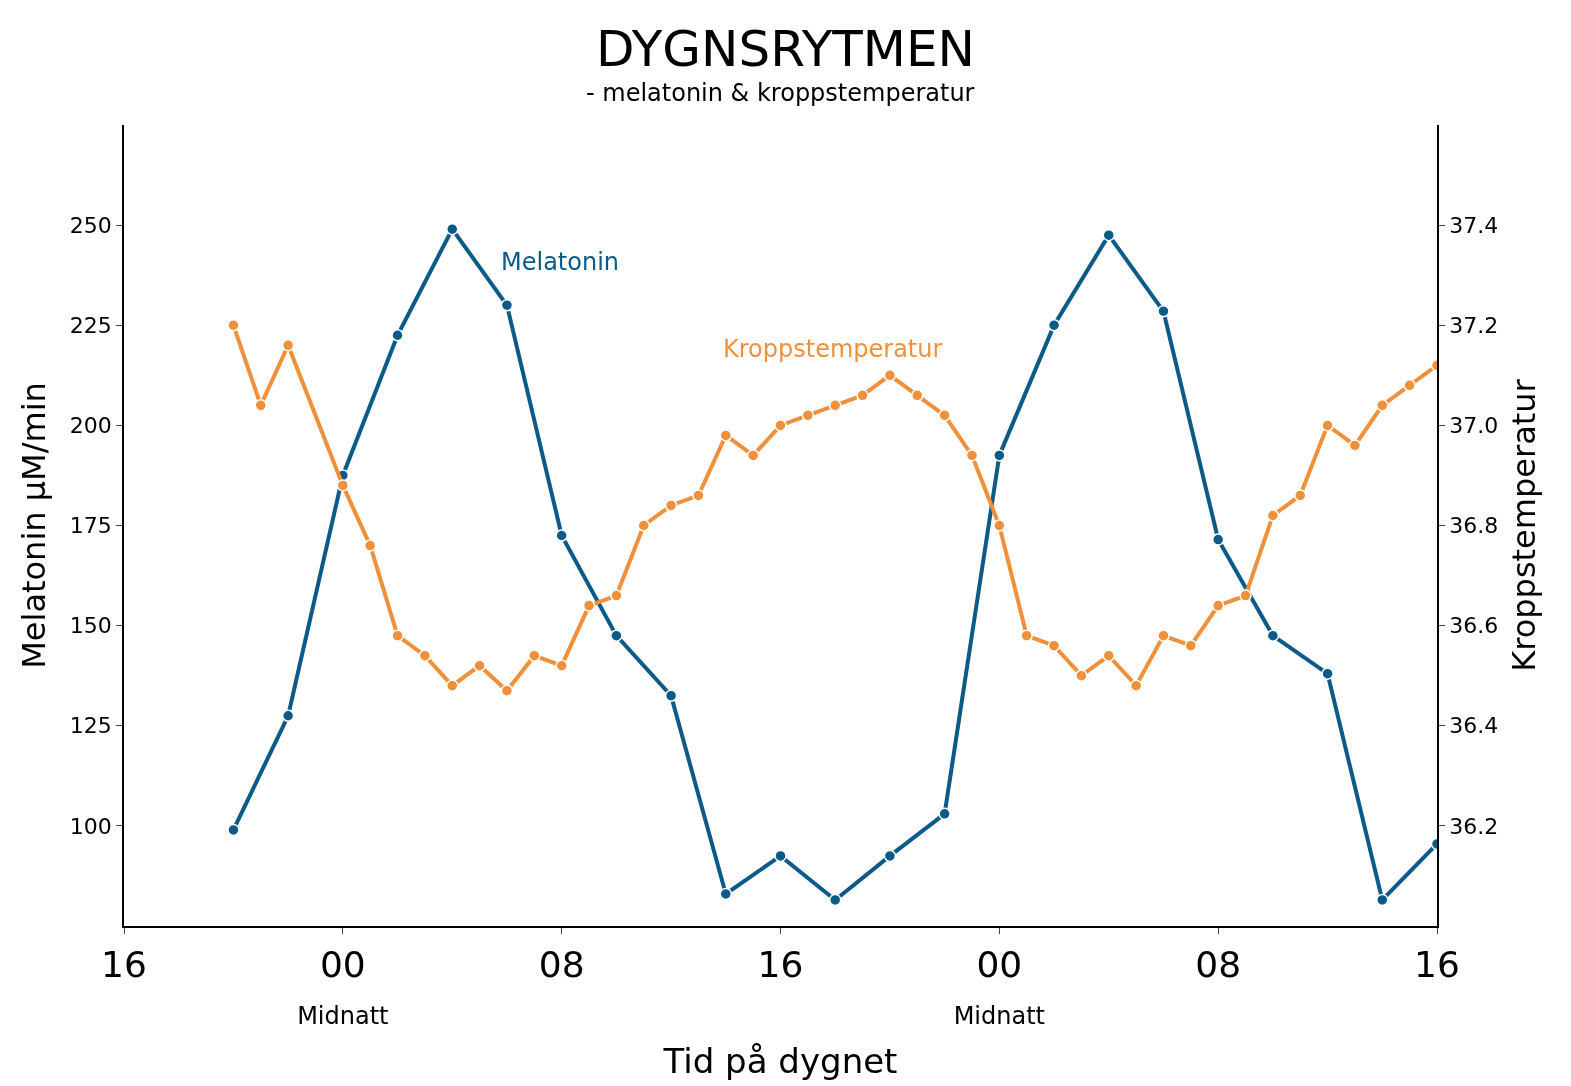 The width and height of the screenshot is (1571, 1086). Describe the element at coordinates (1474, 426) in the screenshot. I see `y2-tick-label: 37.0` at that location.